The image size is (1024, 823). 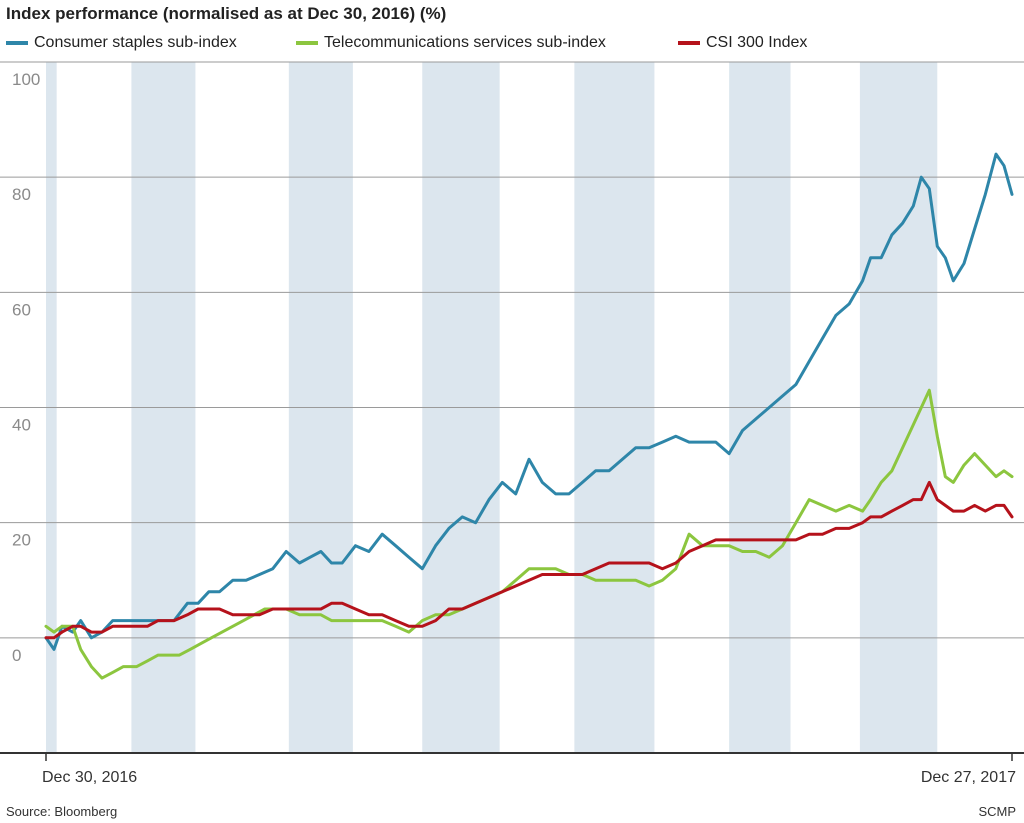 What do you see at coordinates (689, 43) in the screenshot?
I see `legend-swatch-csi300` at bounding box center [689, 43].